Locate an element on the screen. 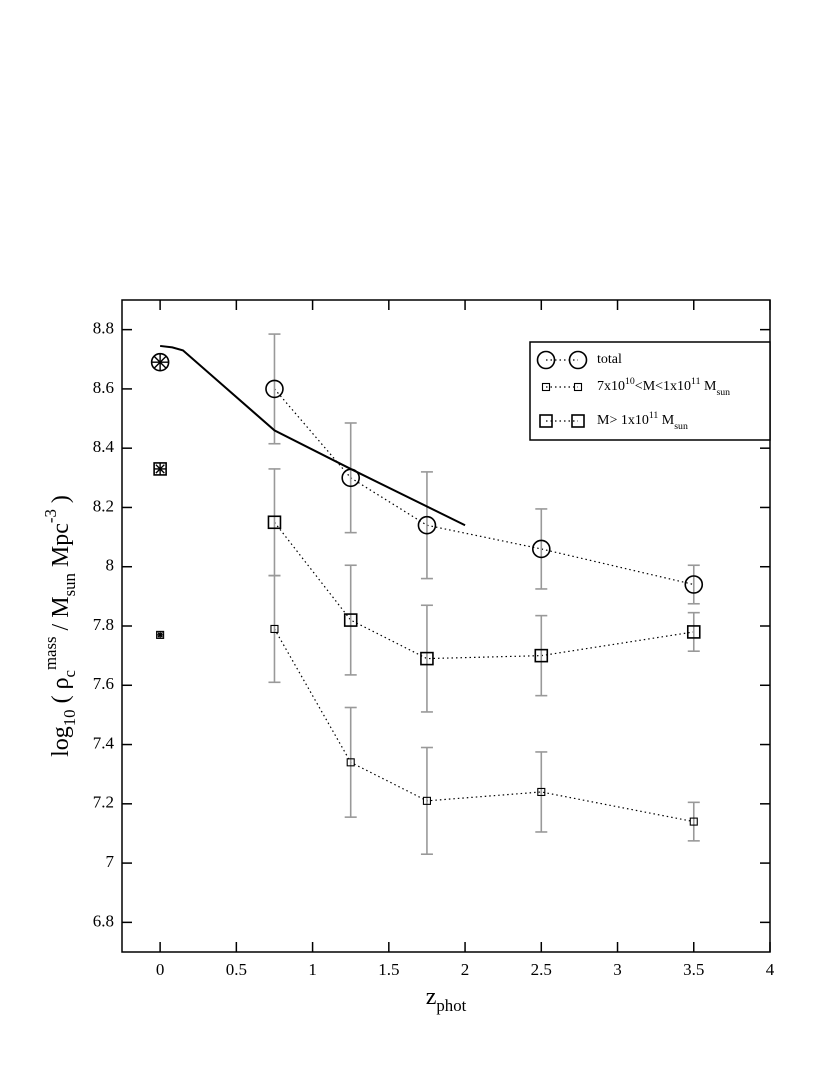 The width and height of the screenshot is (830, 1075). y-axis-label: log10 ( ρcmass / Msun Mpc-3 ) is located at coordinates (60, 626).